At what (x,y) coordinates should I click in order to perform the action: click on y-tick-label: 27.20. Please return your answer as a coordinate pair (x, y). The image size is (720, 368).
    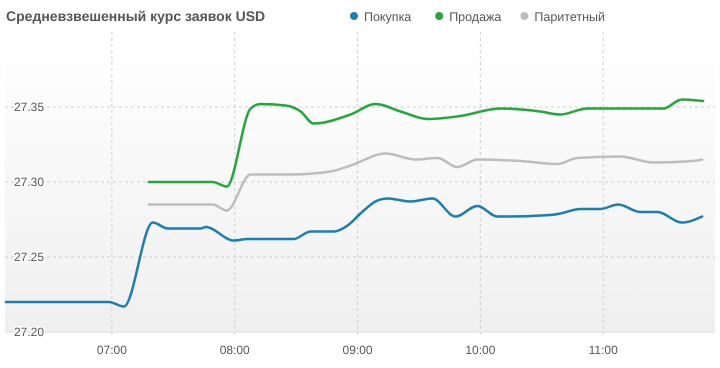
    Looking at the image, I should click on (29, 332).